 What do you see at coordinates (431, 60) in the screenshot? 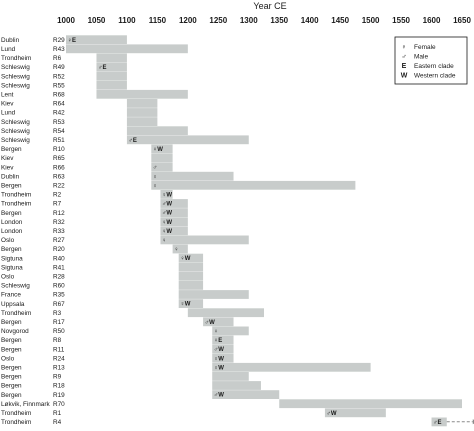
I see `legend: ♀ Female ♂ Male E Eastern clade W Western clade` at bounding box center [431, 60].